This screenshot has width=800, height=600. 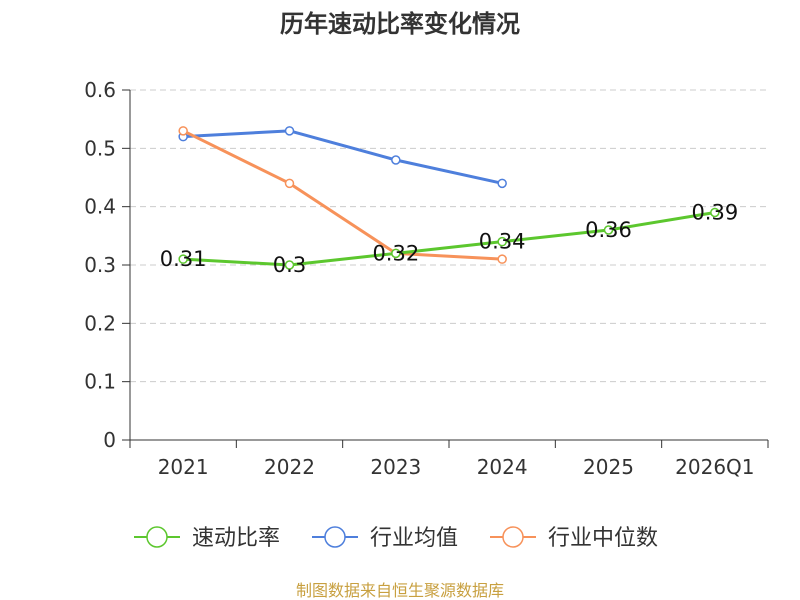 I want to click on data-label: 0.36, so click(x=608, y=230).